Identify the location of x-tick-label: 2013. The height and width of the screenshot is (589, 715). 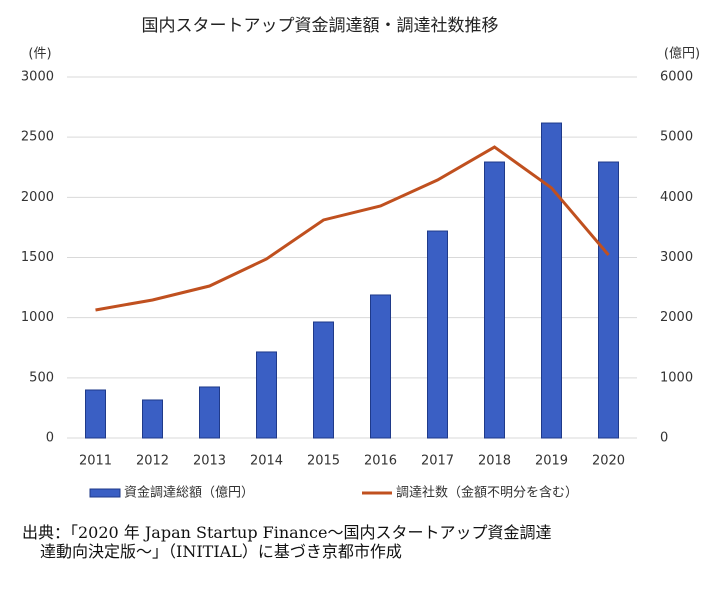
(209, 461).